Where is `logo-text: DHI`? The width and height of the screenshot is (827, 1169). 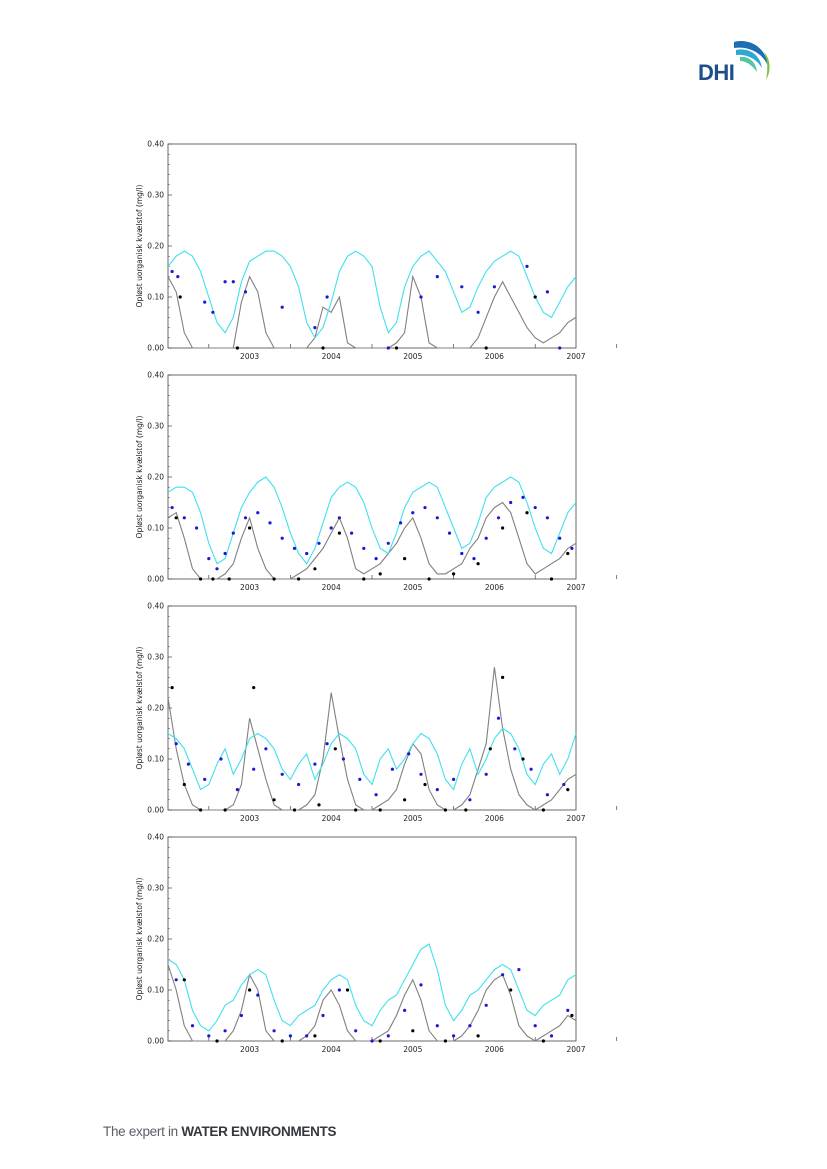
logo-text: DHI is located at coordinates (716, 72).